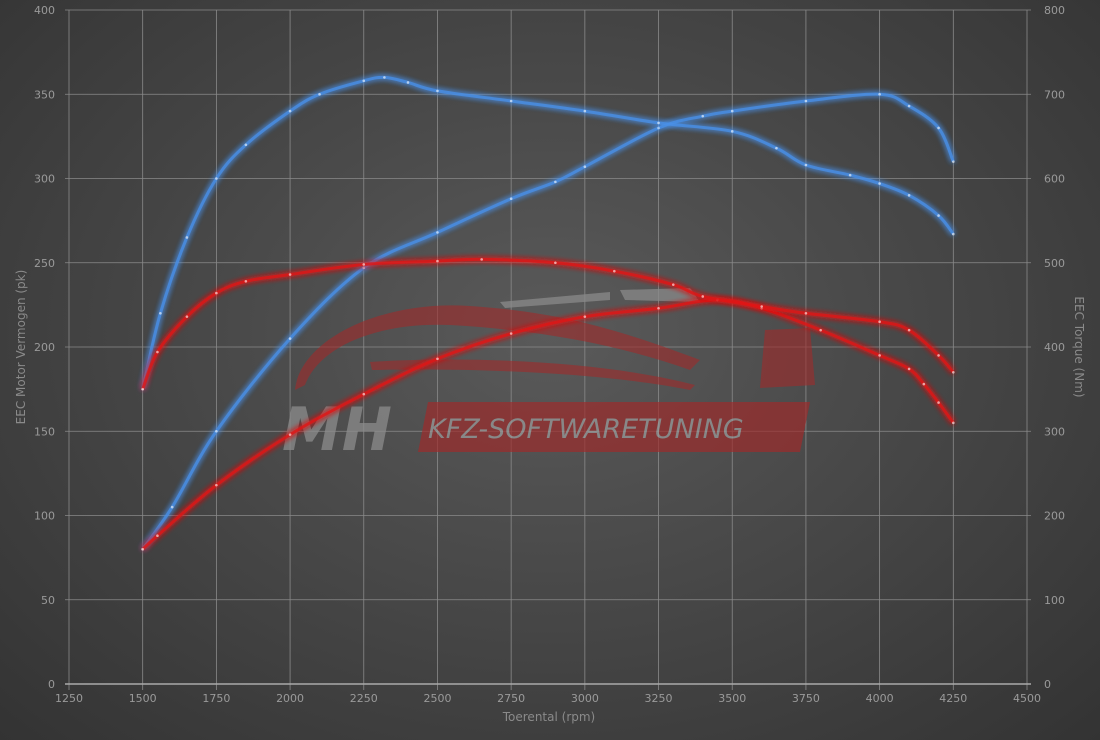 Image resolution: width=1100 pixels, height=740 pixels. I want to click on x-tick-label: 3750, so click(806, 698).